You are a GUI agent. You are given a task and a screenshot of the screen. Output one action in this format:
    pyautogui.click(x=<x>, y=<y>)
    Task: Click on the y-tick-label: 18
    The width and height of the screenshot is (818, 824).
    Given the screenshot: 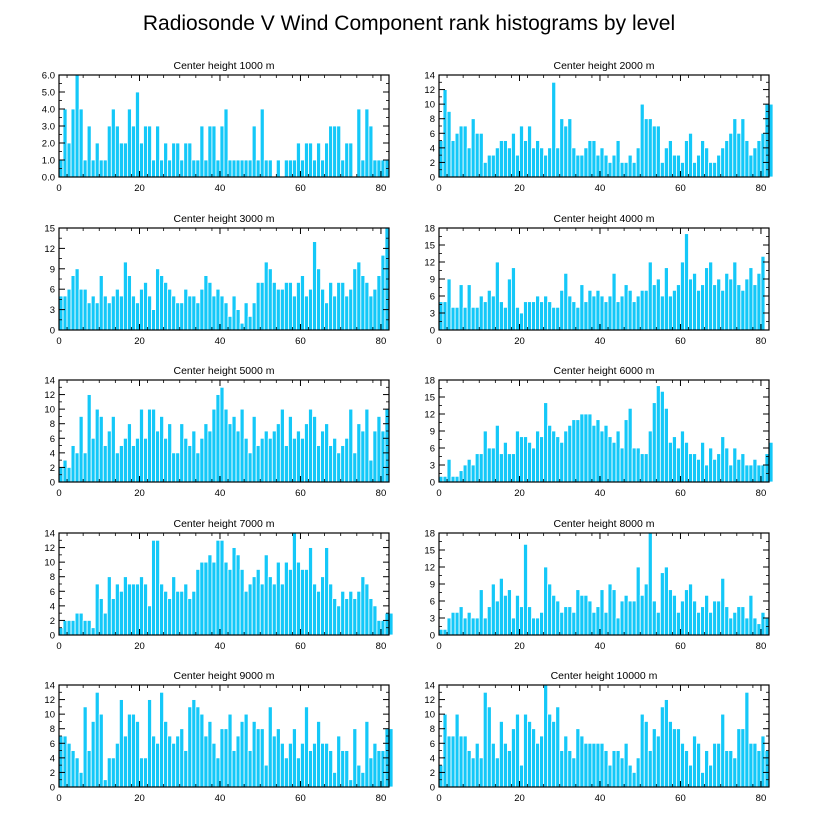 What is the action you would take?
    pyautogui.click(x=429, y=534)
    